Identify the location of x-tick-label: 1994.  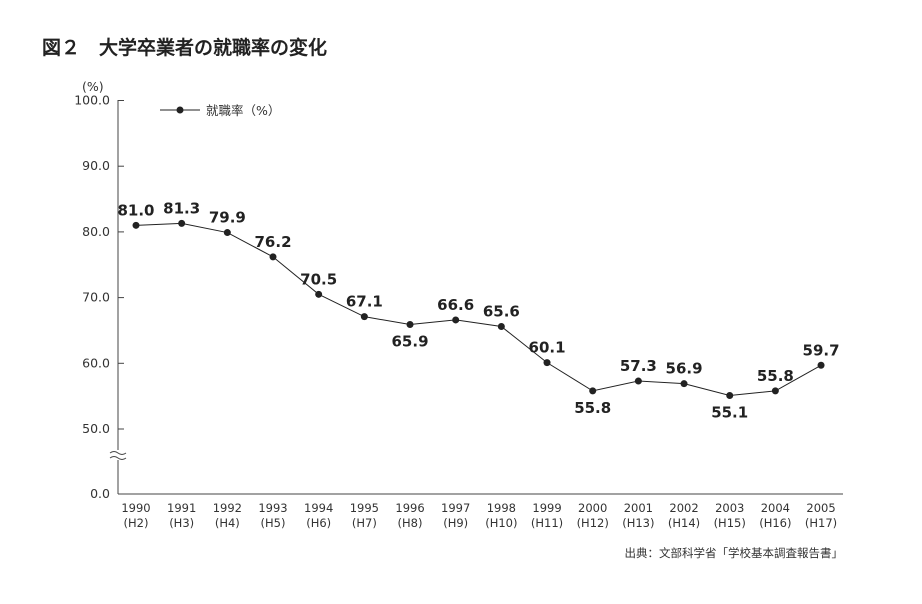
(318, 508).